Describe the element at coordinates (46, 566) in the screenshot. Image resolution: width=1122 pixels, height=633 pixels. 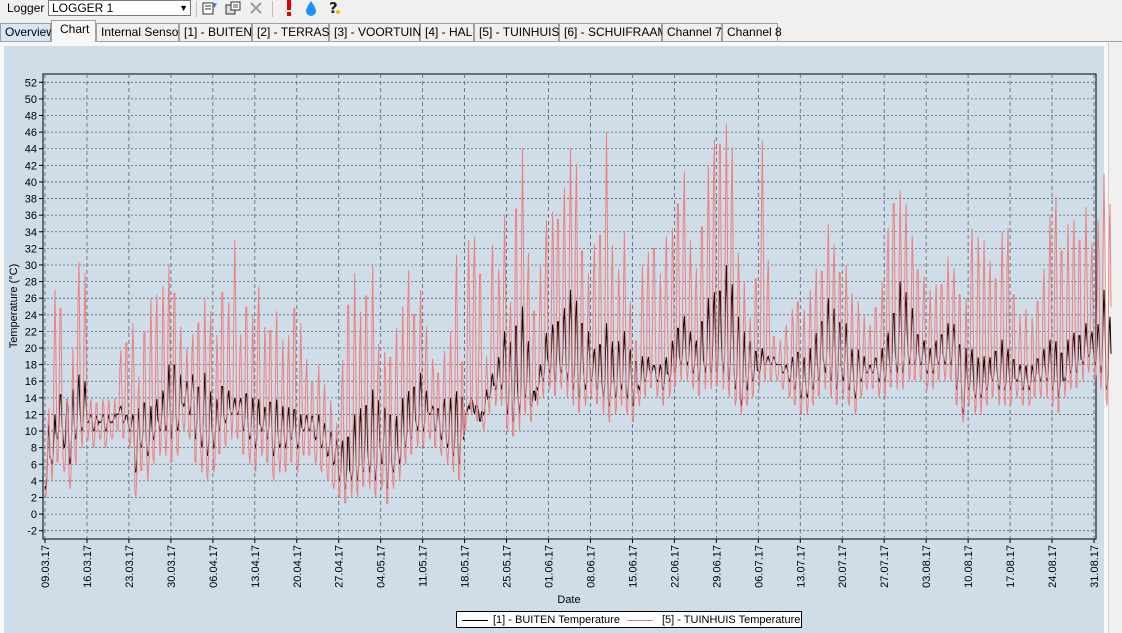
I see `x-tick-label: 09.03.17` at that location.